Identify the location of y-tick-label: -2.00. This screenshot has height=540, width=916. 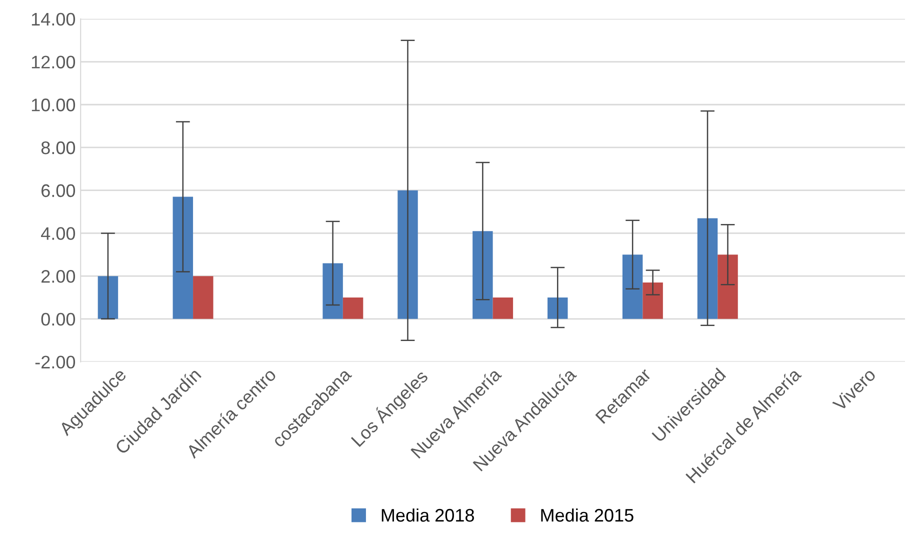
(55, 362).